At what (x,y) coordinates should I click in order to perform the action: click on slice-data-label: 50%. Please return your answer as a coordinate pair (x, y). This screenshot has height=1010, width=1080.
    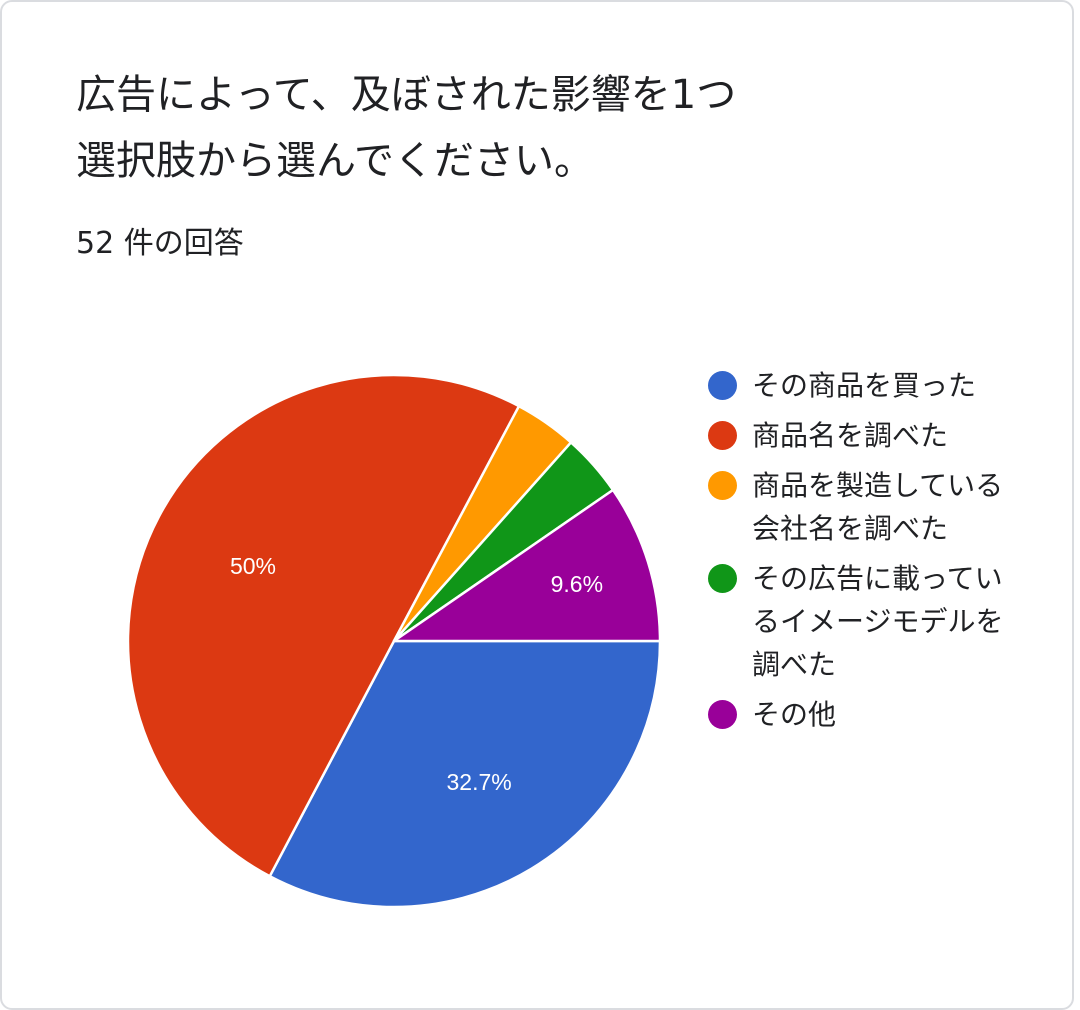
    Looking at the image, I should click on (253, 566).